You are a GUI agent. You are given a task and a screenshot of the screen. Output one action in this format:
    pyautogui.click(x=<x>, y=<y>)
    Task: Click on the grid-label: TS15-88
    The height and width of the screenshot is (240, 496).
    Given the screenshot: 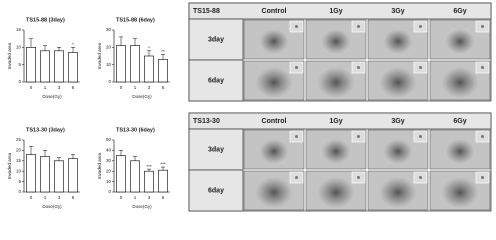 What is the action you would take?
    pyautogui.click(x=206, y=11)
    